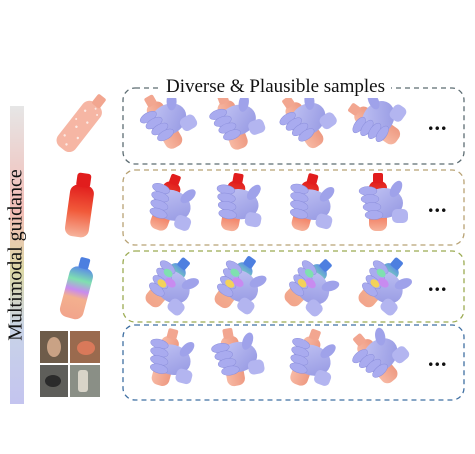  I want to click on multimodal-guidance-label: Multimodal guidance, so click(16, 255).